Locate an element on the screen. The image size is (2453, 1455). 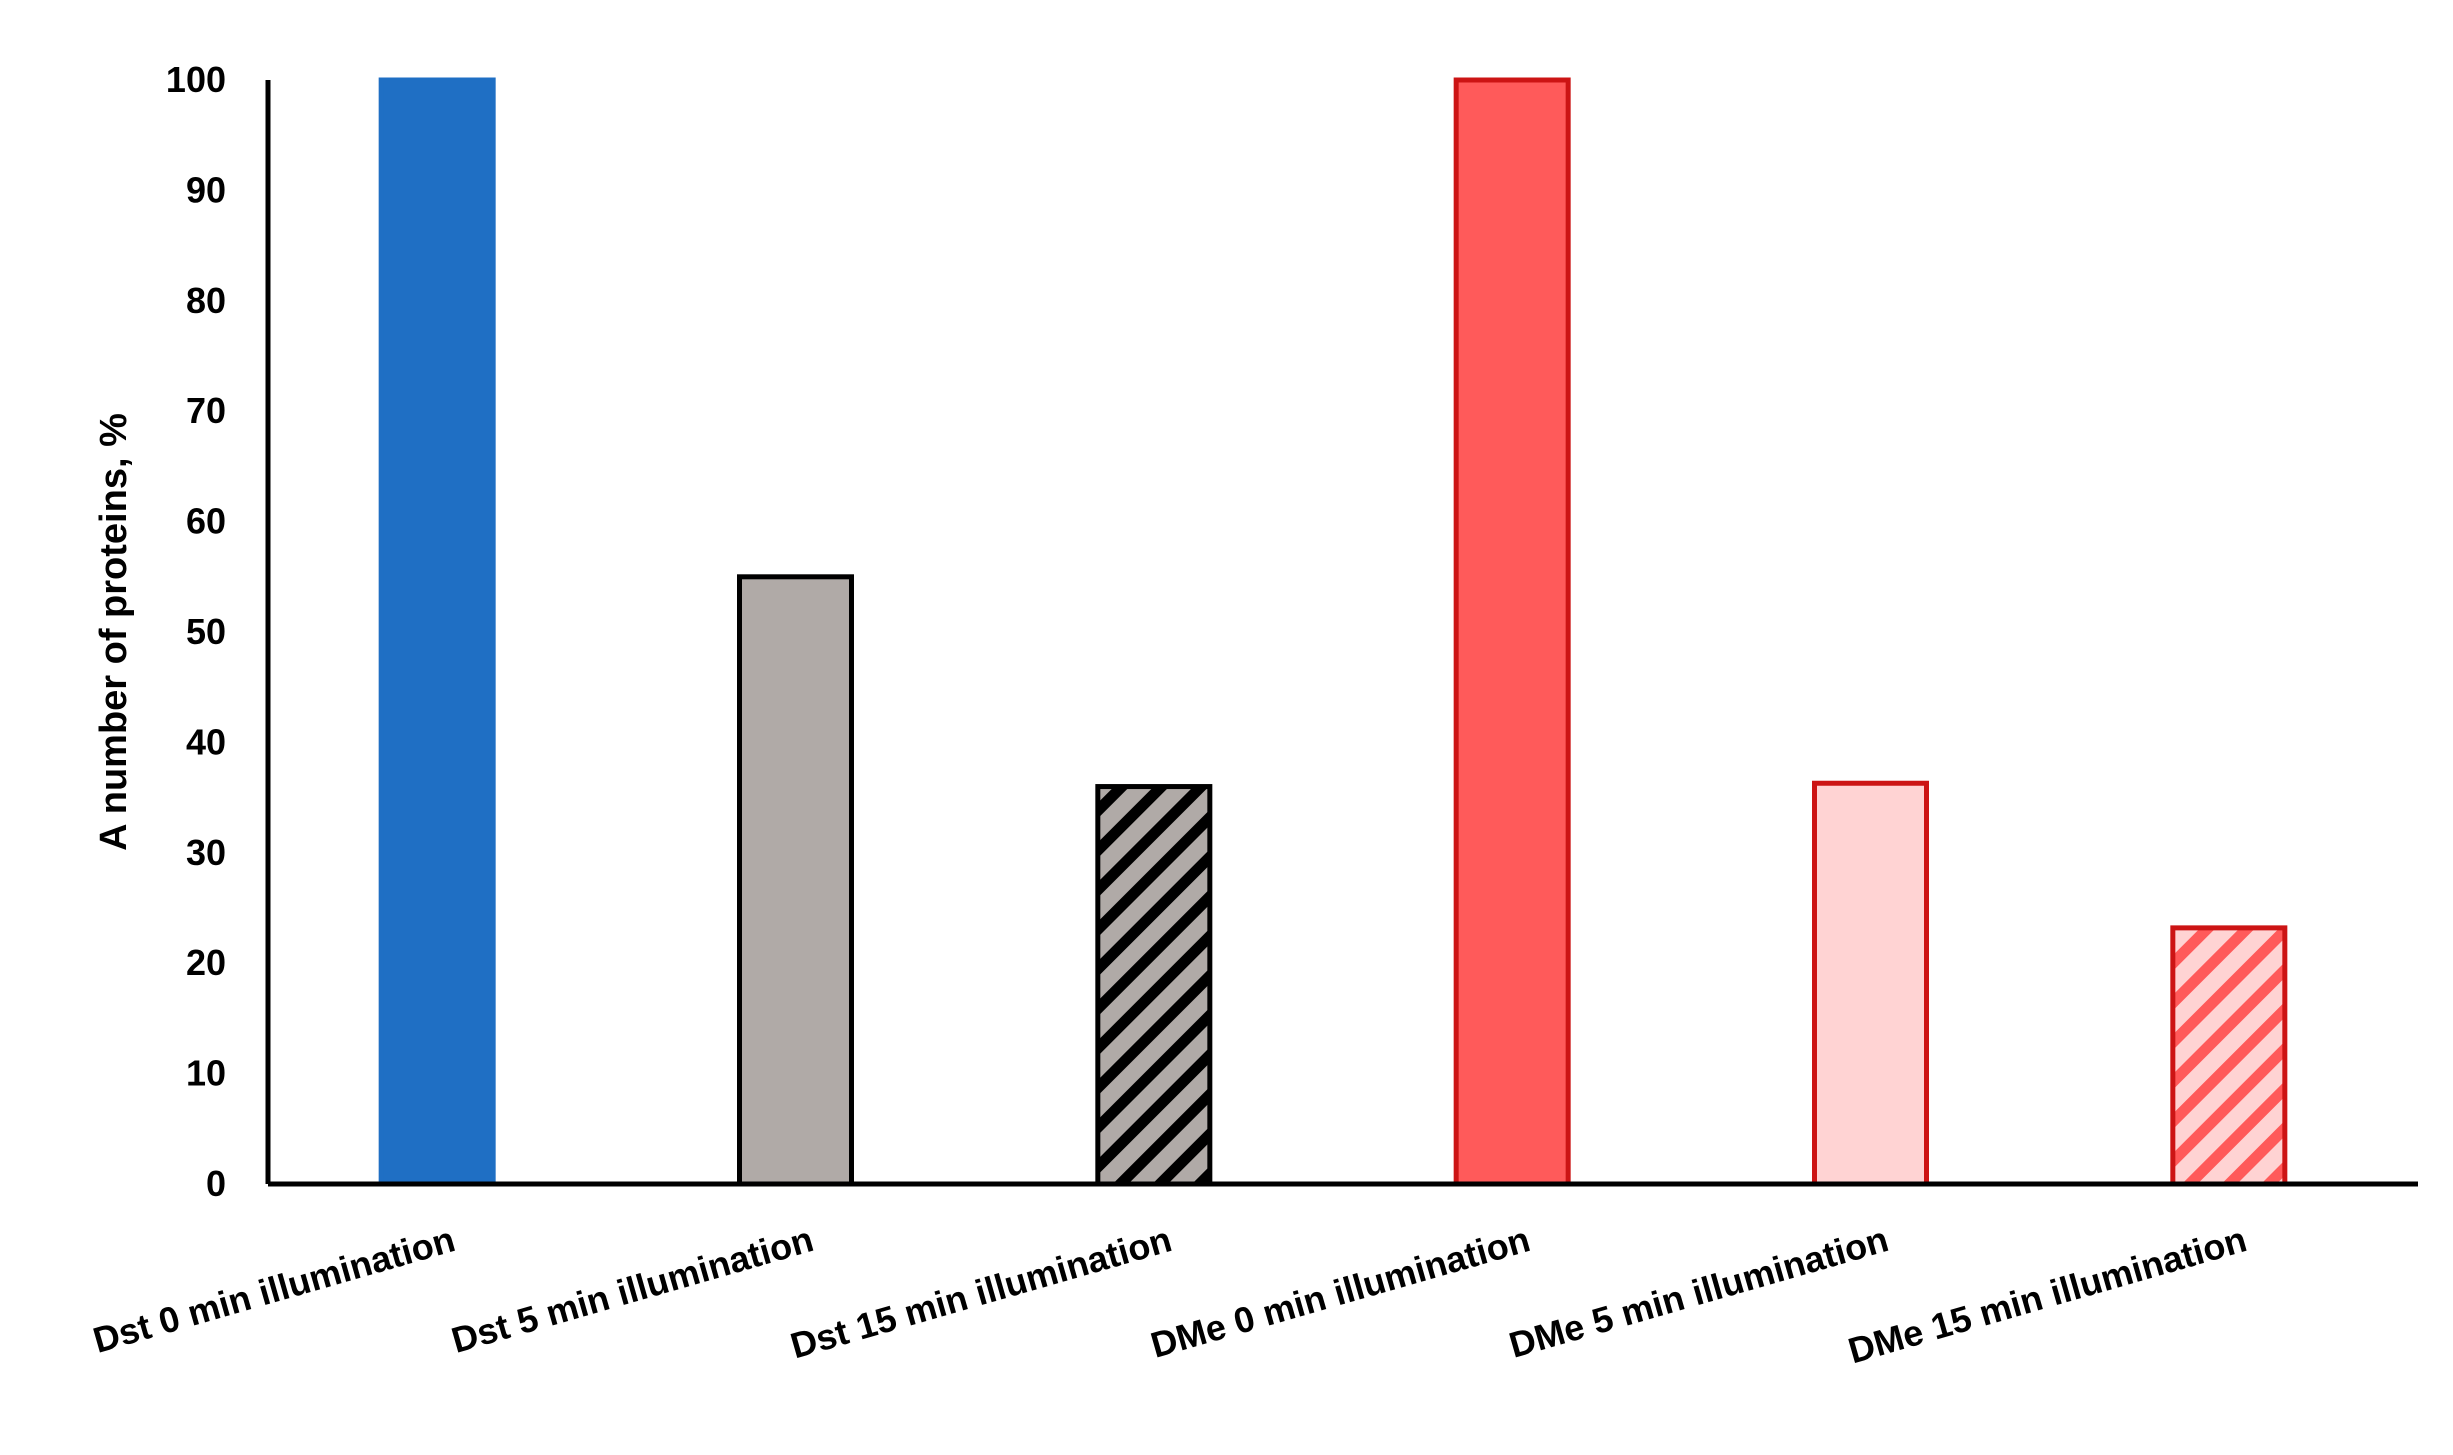
y-tick-label: 50 is located at coordinates (206, 631).